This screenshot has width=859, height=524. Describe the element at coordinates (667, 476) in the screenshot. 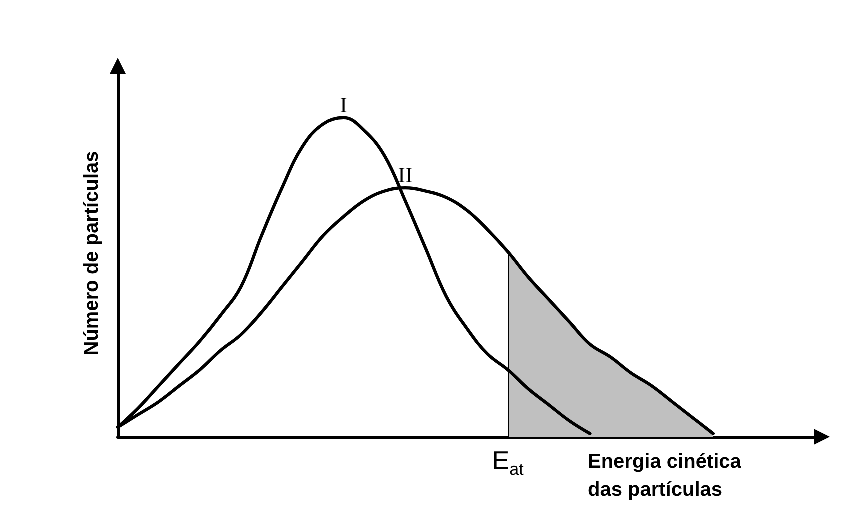

I see `x-axis-title: Energia cinética das partículas` at that location.